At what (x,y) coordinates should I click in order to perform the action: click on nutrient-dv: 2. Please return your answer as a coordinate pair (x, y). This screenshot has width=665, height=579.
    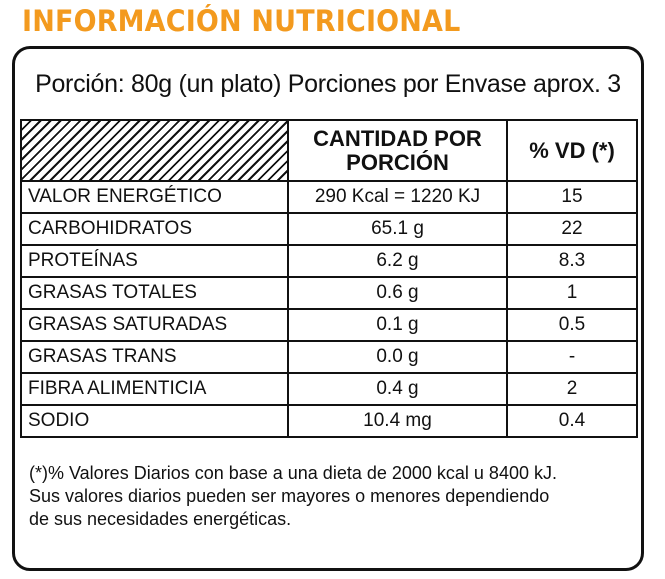
    Looking at the image, I should click on (572, 389).